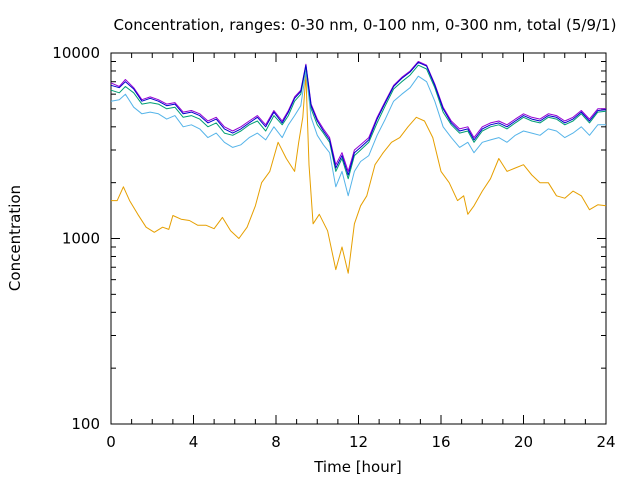 The height and width of the screenshot is (480, 640). What do you see at coordinates (85, 424) in the screenshot?
I see `y-tick-label: 100` at bounding box center [85, 424].